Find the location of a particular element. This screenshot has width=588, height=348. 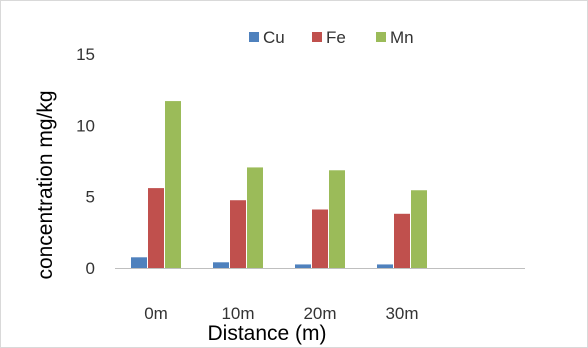

y-tick-label: 0 is located at coordinates (90, 268).